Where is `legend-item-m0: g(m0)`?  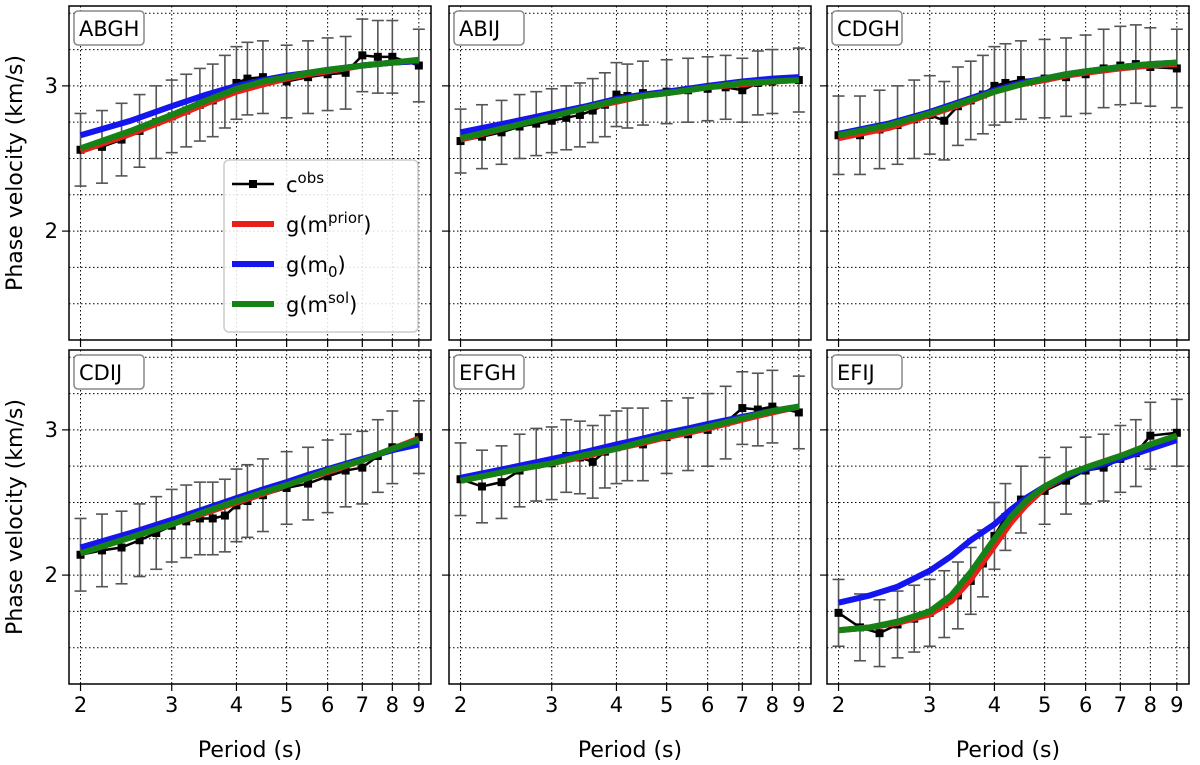
legend-item-m0: g(m0) is located at coordinates (289, 267).